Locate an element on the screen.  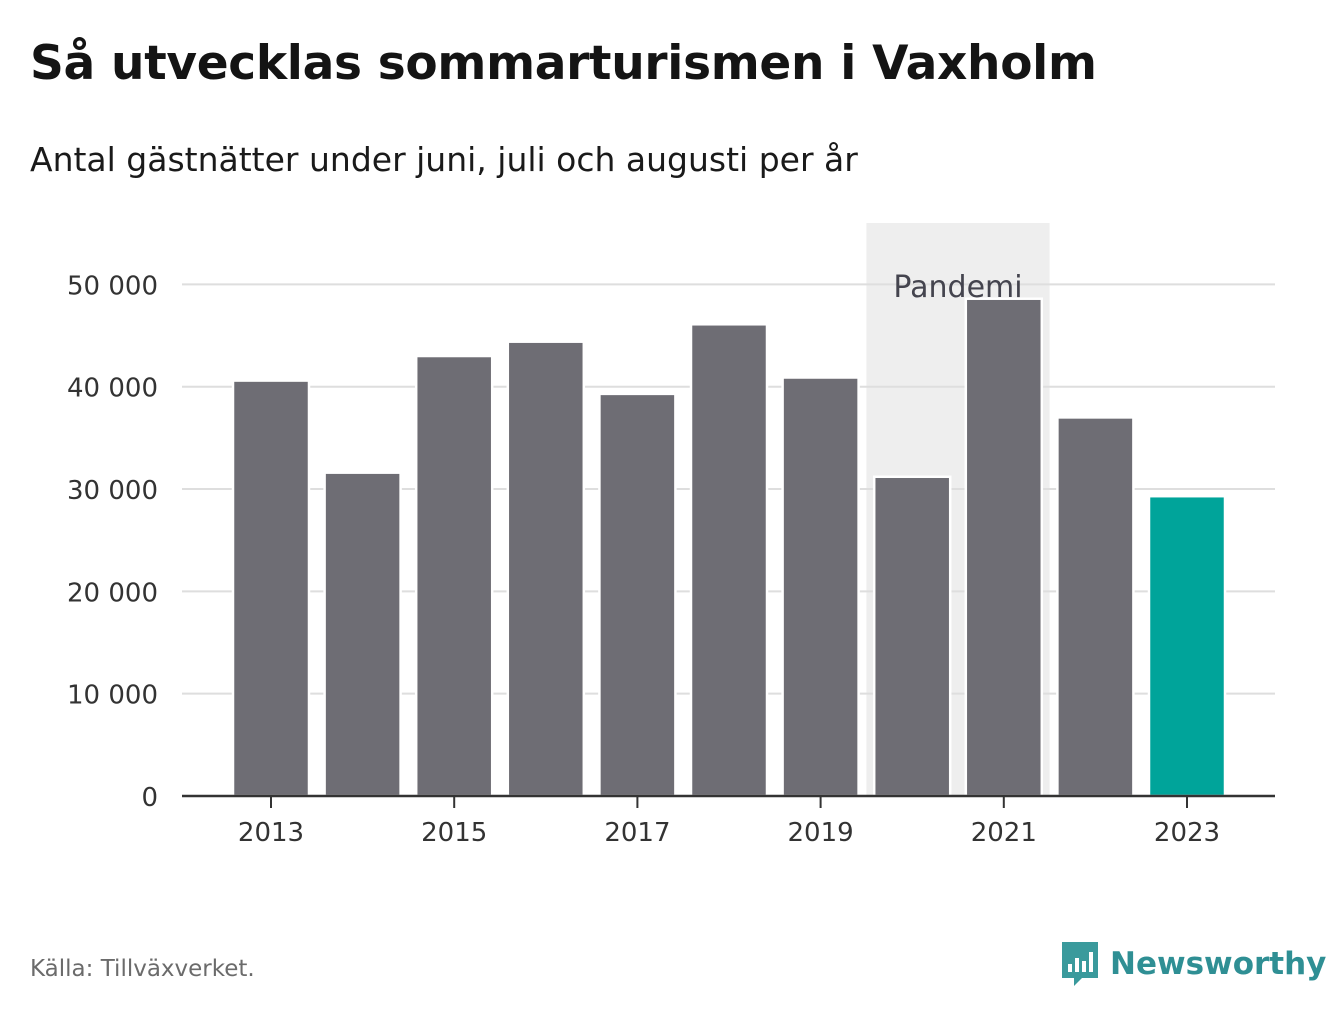
bar-2022 is located at coordinates (1095, 607).